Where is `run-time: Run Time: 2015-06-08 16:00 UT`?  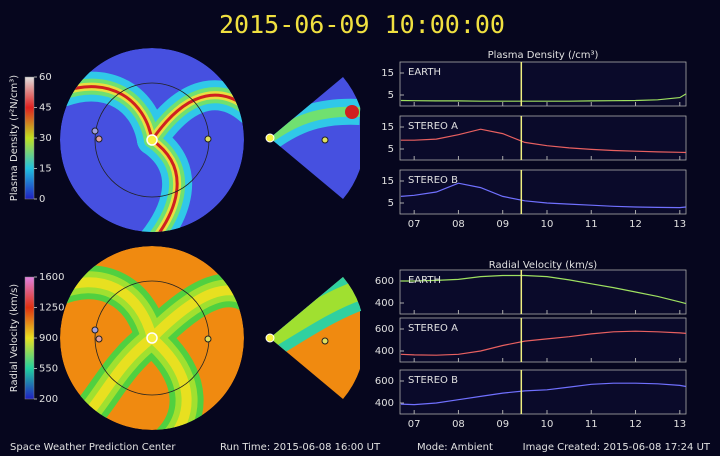 run-time: Run Time: 2015-06-08 16:00 UT is located at coordinates (300, 447).